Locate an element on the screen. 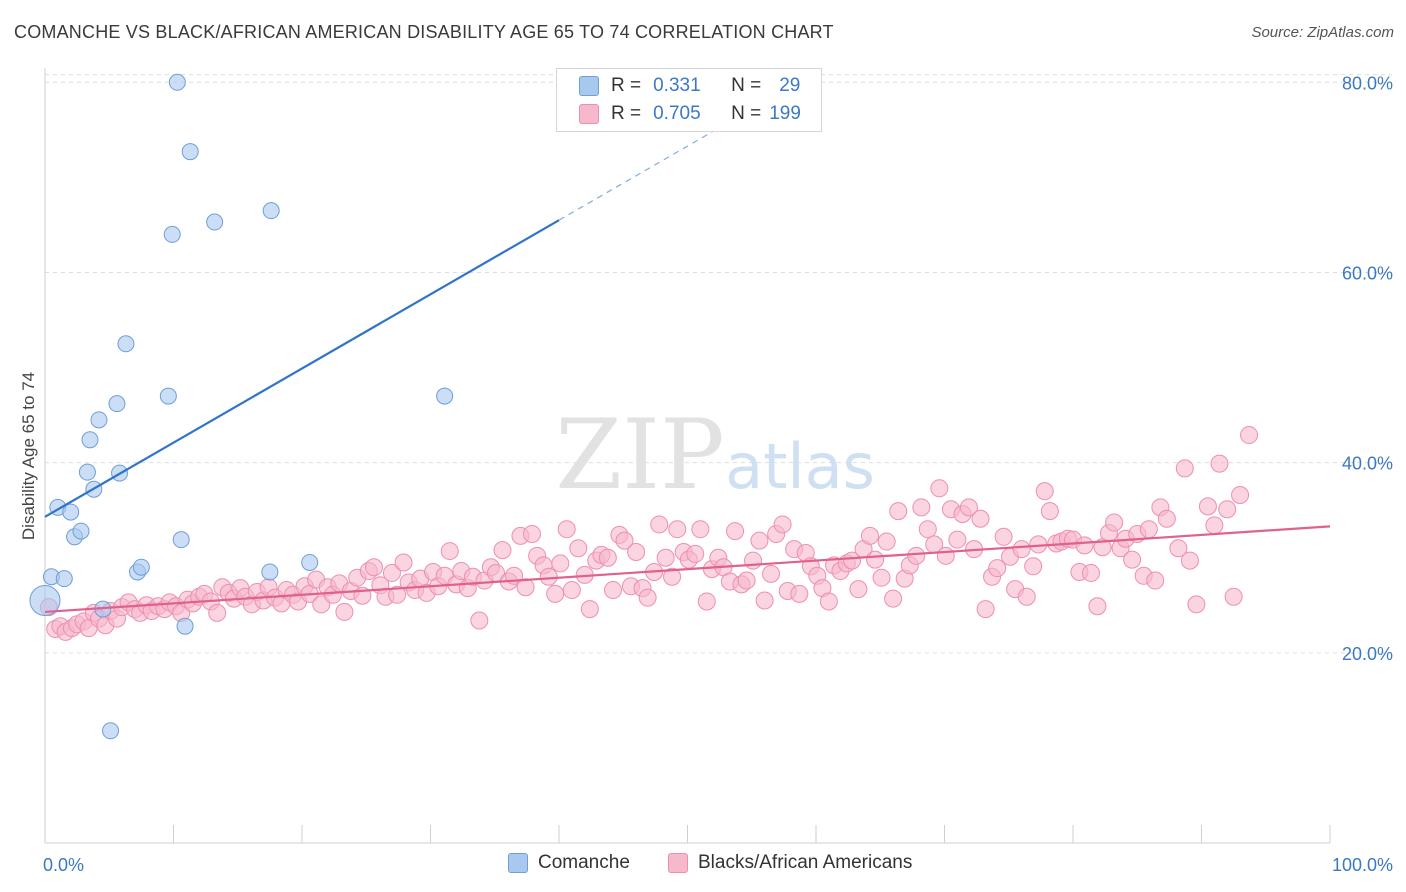  legend-label-comanche: Comanche is located at coordinates (584, 862).